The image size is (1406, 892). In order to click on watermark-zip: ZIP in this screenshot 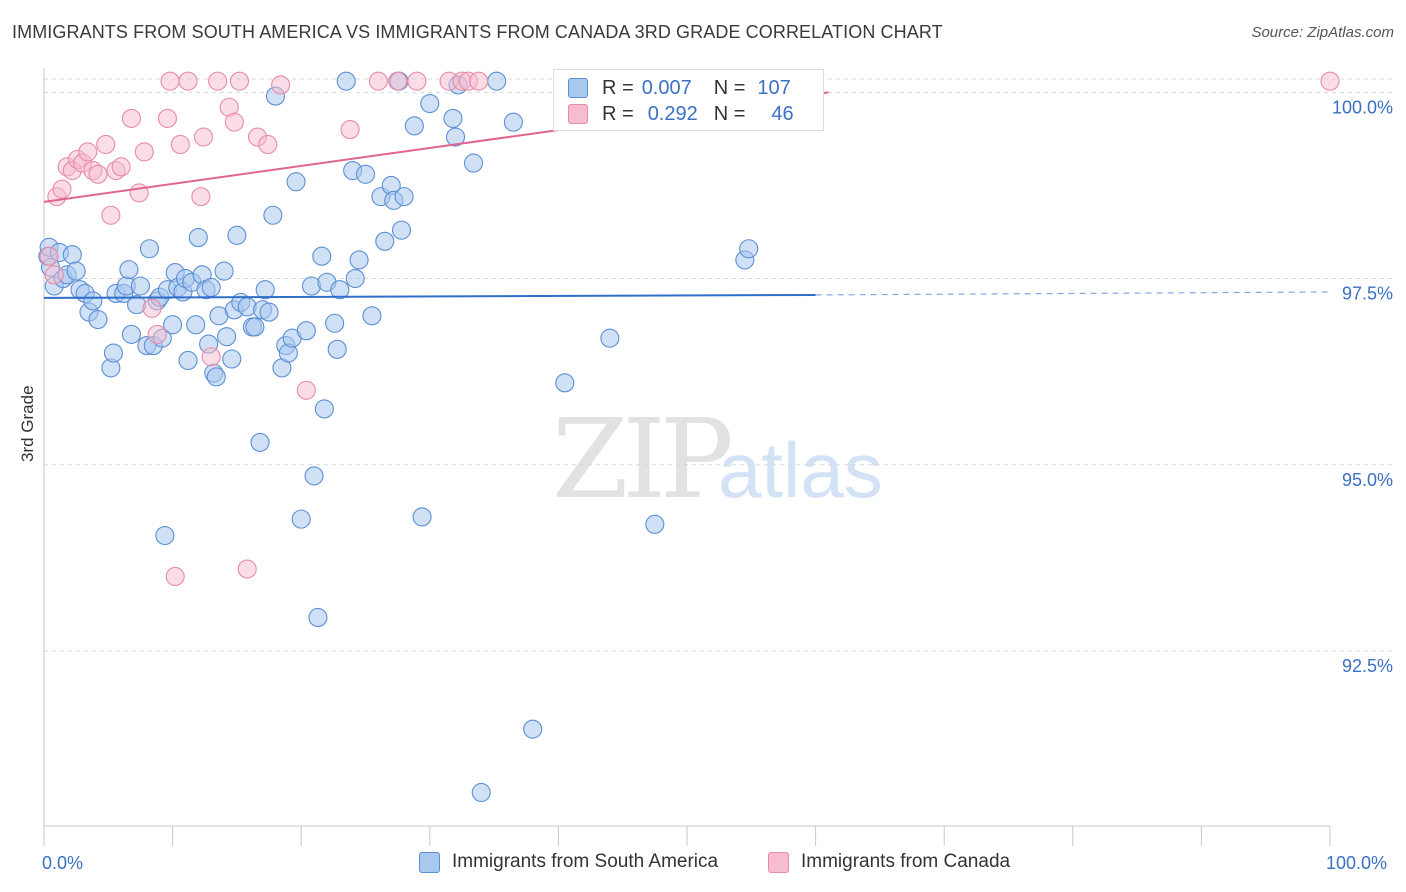, I will do `click(643, 459)`.